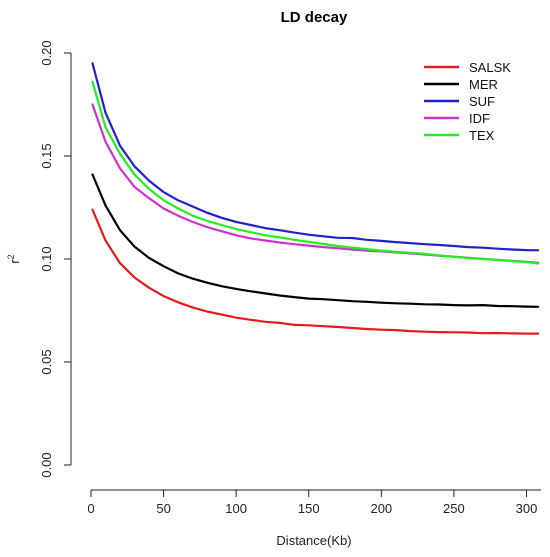  What do you see at coordinates (46, 155) in the screenshot?
I see `y-tick-label: 0.15` at bounding box center [46, 155].